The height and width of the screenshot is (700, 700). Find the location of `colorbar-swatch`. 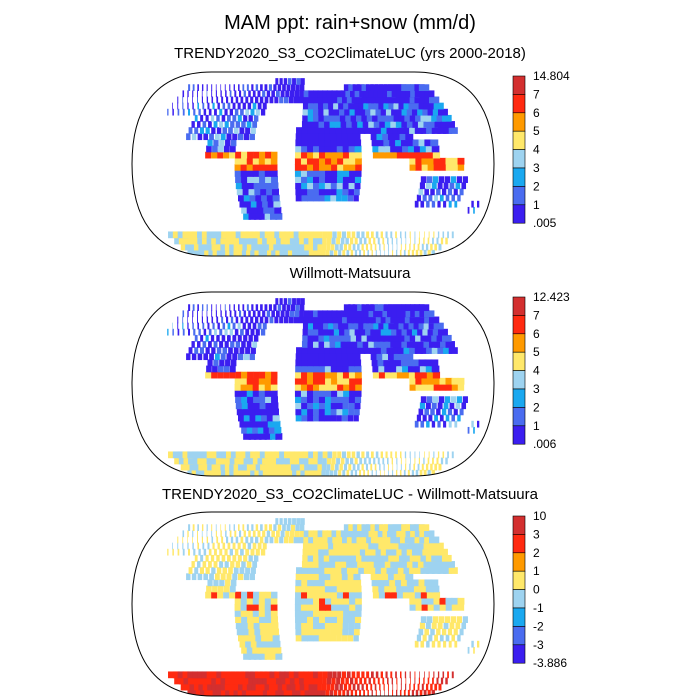

colorbar-swatch is located at coordinates (519, 122).